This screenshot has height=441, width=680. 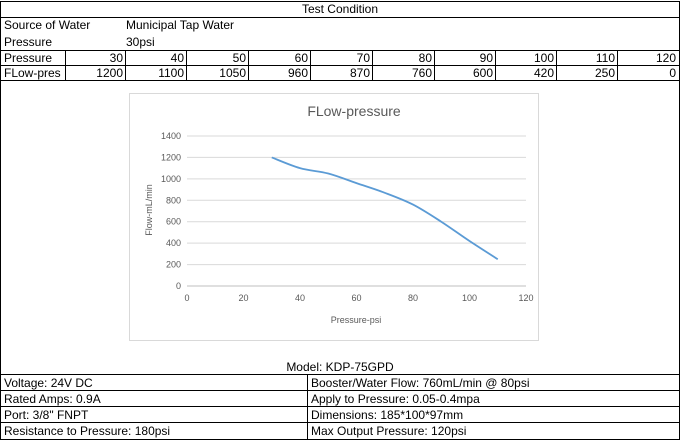 I want to click on pressure-cell: 100, so click(x=543, y=58).